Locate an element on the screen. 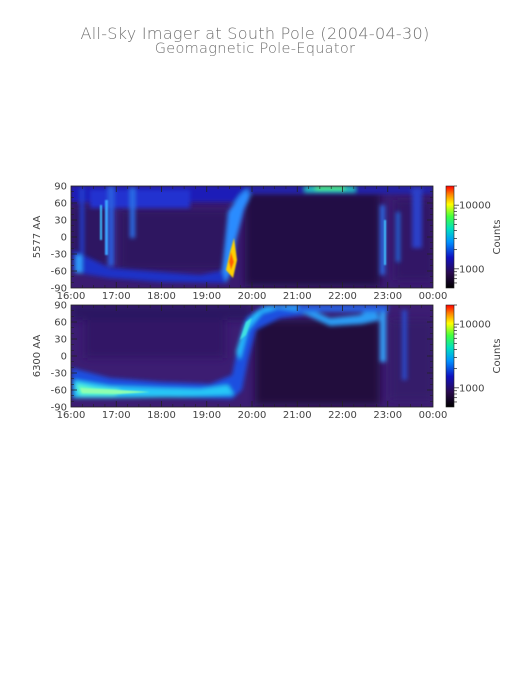 The image size is (510, 680). chart-subtitle: Geomagnetic Pole-Equator is located at coordinates (255, 49).